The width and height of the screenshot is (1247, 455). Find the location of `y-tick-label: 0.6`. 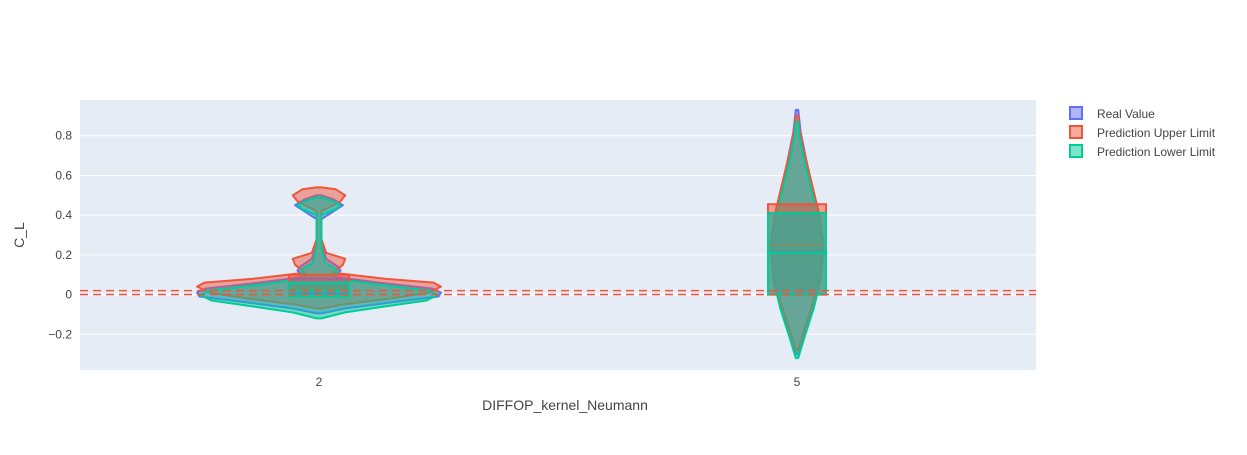

y-tick-label: 0.6 is located at coordinates (63, 175).